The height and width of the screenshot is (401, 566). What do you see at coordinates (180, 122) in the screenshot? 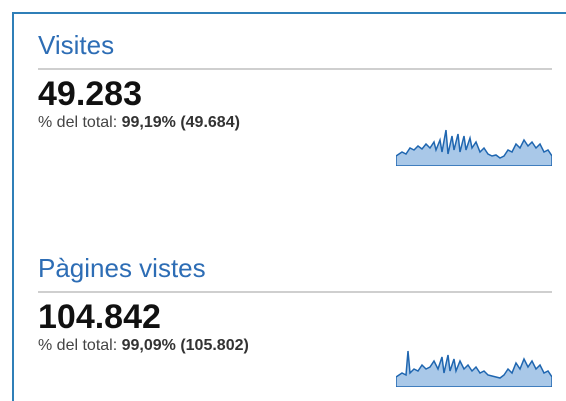
I see `share-value: 99,19% (49.684)` at bounding box center [180, 122].